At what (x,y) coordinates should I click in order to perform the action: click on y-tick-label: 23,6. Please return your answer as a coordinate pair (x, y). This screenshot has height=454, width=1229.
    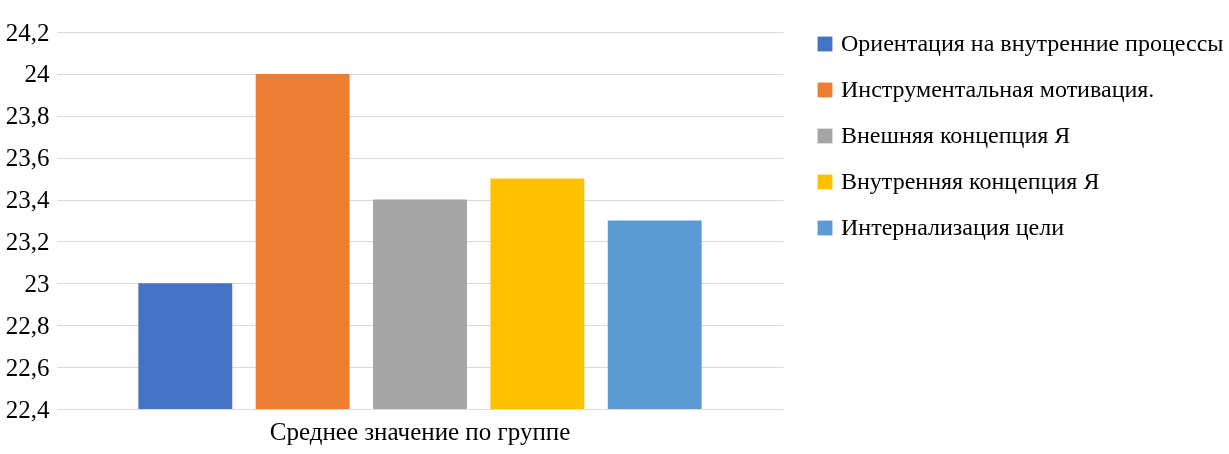
    Looking at the image, I should click on (27, 158).